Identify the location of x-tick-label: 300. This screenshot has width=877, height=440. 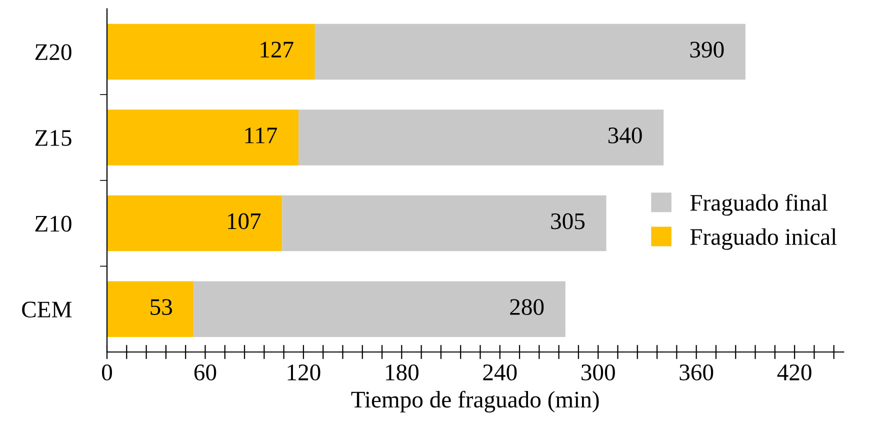
(598, 372).